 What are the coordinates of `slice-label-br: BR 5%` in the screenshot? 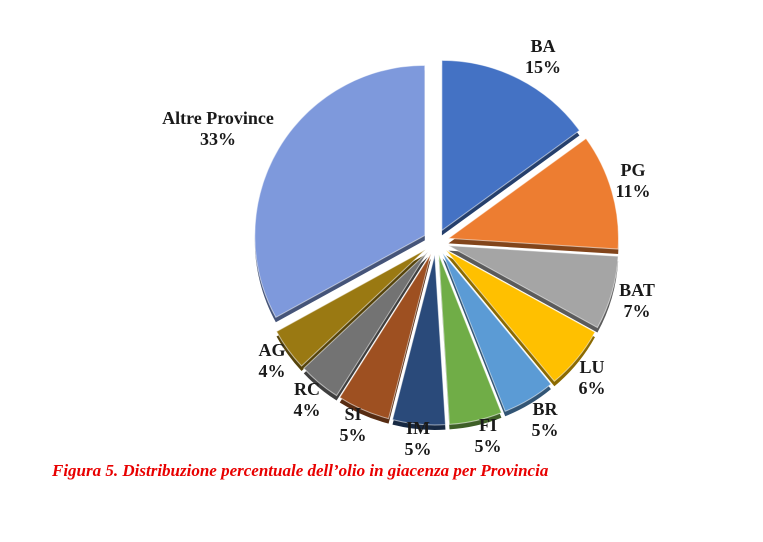 It's located at (545, 420).